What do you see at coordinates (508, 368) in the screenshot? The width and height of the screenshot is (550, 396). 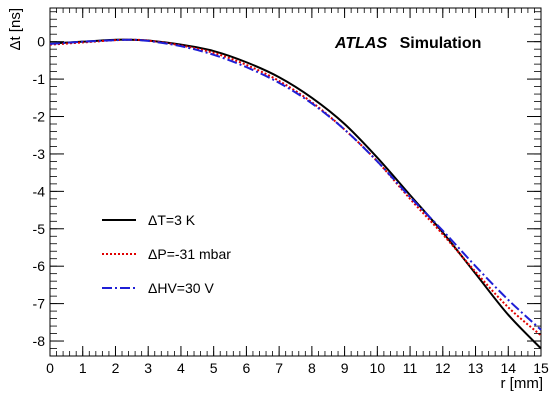 I see `x-tick-label: 14` at bounding box center [508, 368].